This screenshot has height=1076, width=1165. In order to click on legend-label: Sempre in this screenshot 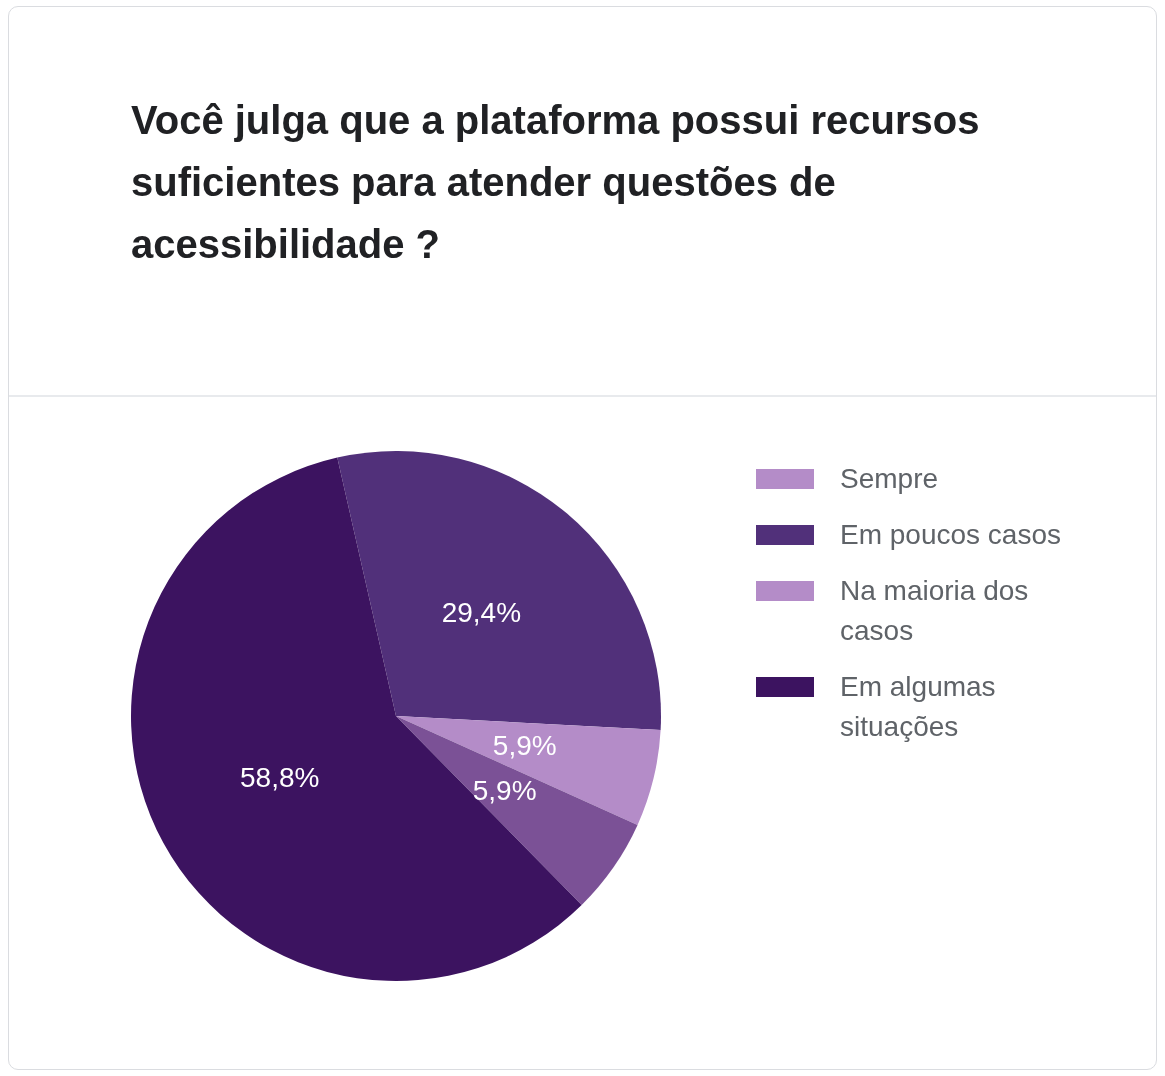, I will do `click(889, 479)`.